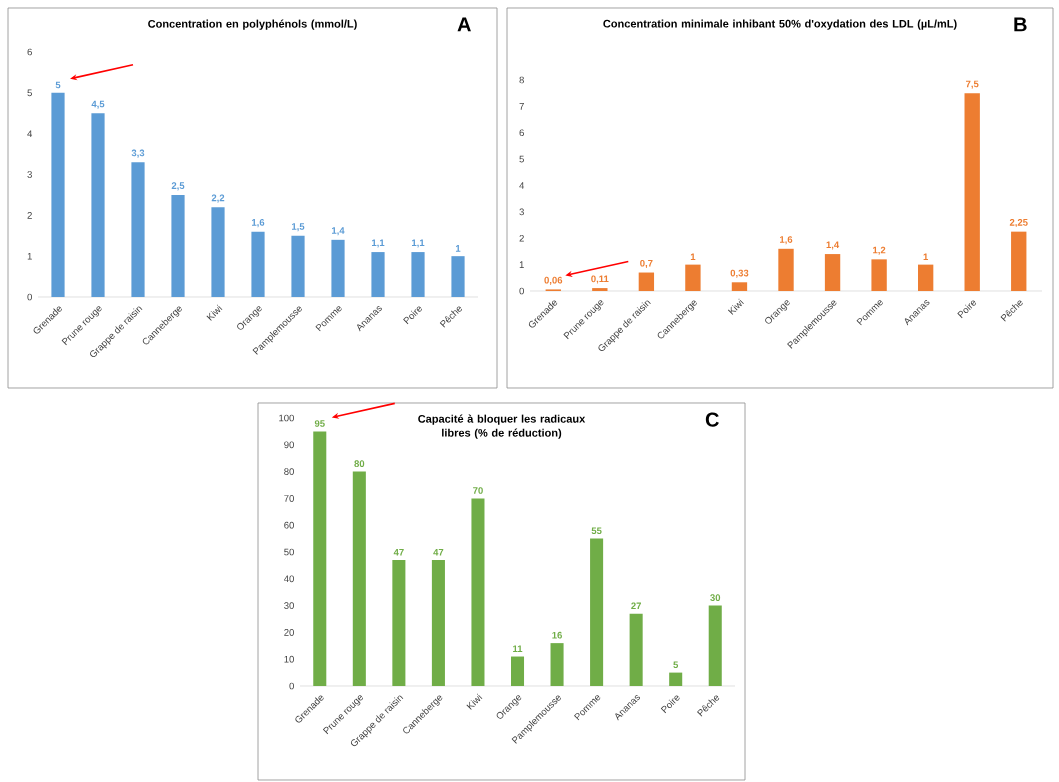 This screenshot has width=1059, height=782. I want to click on text: B, so click(1020, 24).